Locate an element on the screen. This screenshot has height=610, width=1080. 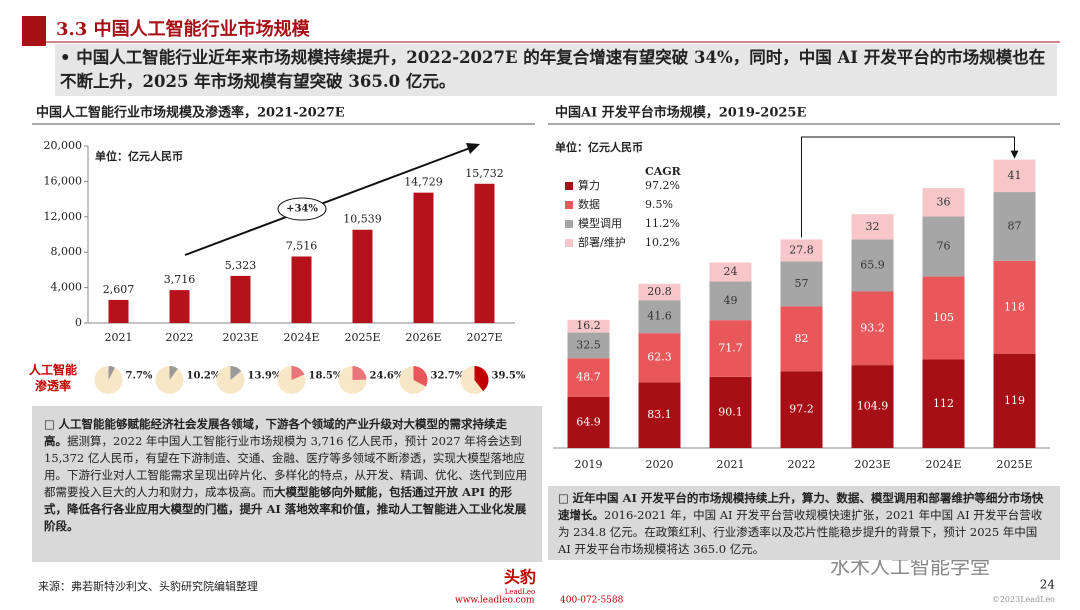
segment-label: 48.7 is located at coordinates (588, 376).